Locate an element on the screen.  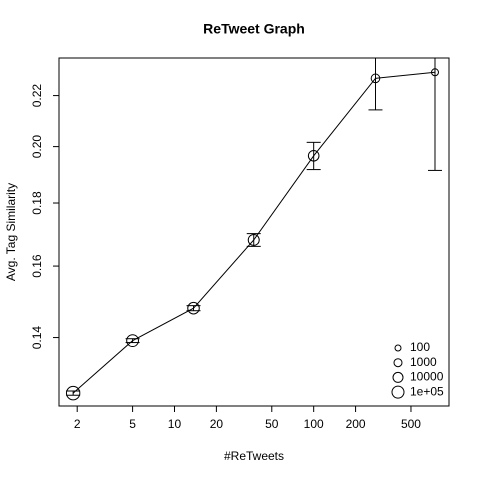
legend-label: 1000 is located at coordinates (423, 362).